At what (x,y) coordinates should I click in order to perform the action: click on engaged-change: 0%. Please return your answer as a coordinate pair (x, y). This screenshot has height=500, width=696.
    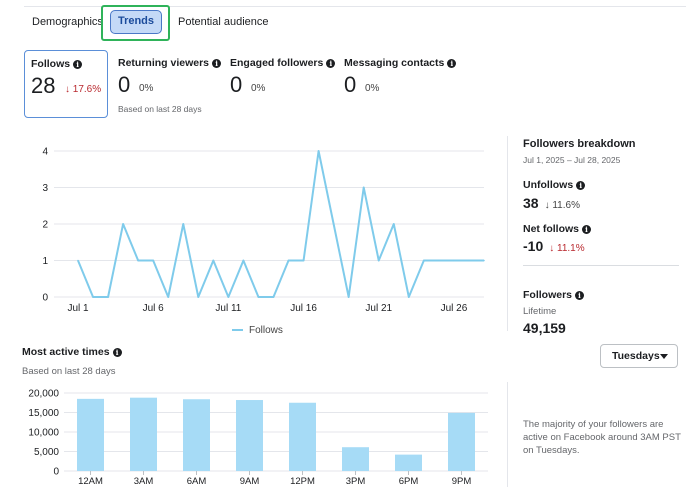
    Looking at the image, I should click on (258, 88).